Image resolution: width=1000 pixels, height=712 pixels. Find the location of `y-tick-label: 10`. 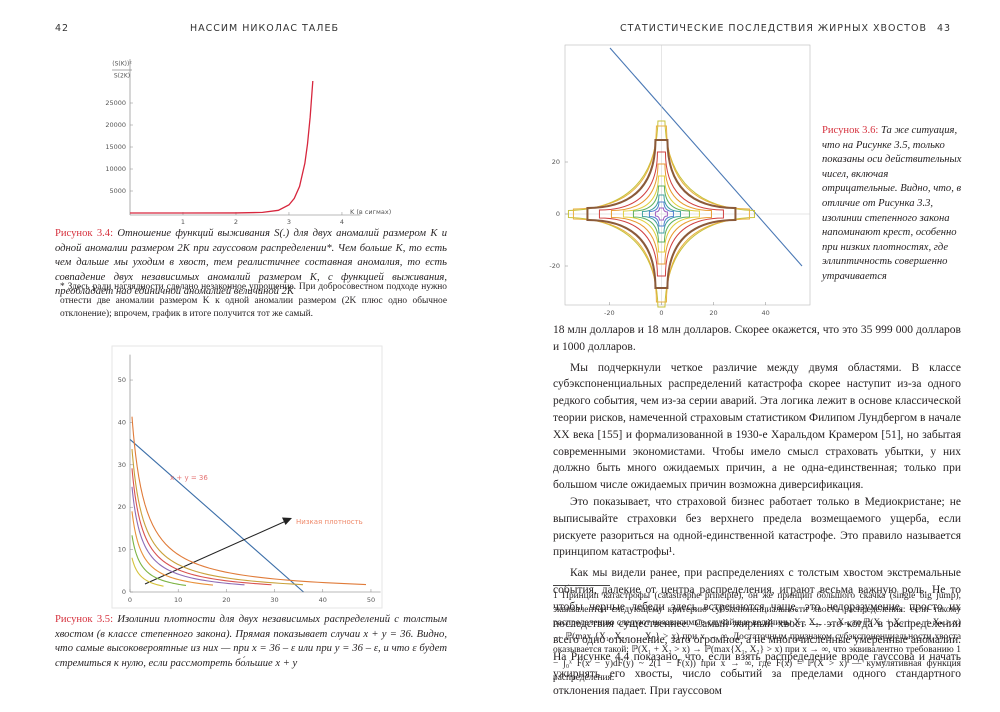

y-tick-label: 10 is located at coordinates (122, 550).